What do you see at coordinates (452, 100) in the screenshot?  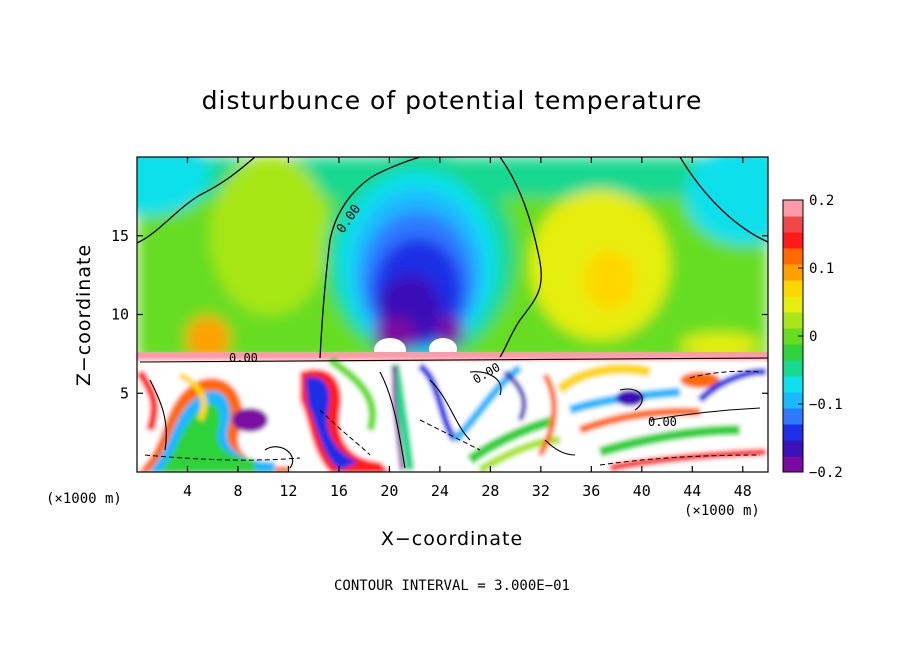 I see `chart-title: disturbunce of potential temperature` at bounding box center [452, 100].